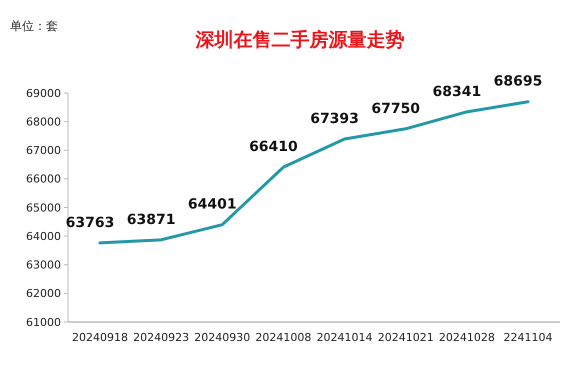 The image size is (582, 365). Describe the element at coordinates (299, 40) in the screenshot. I see `chart-title: 深圳在售二手房源量走势` at that location.